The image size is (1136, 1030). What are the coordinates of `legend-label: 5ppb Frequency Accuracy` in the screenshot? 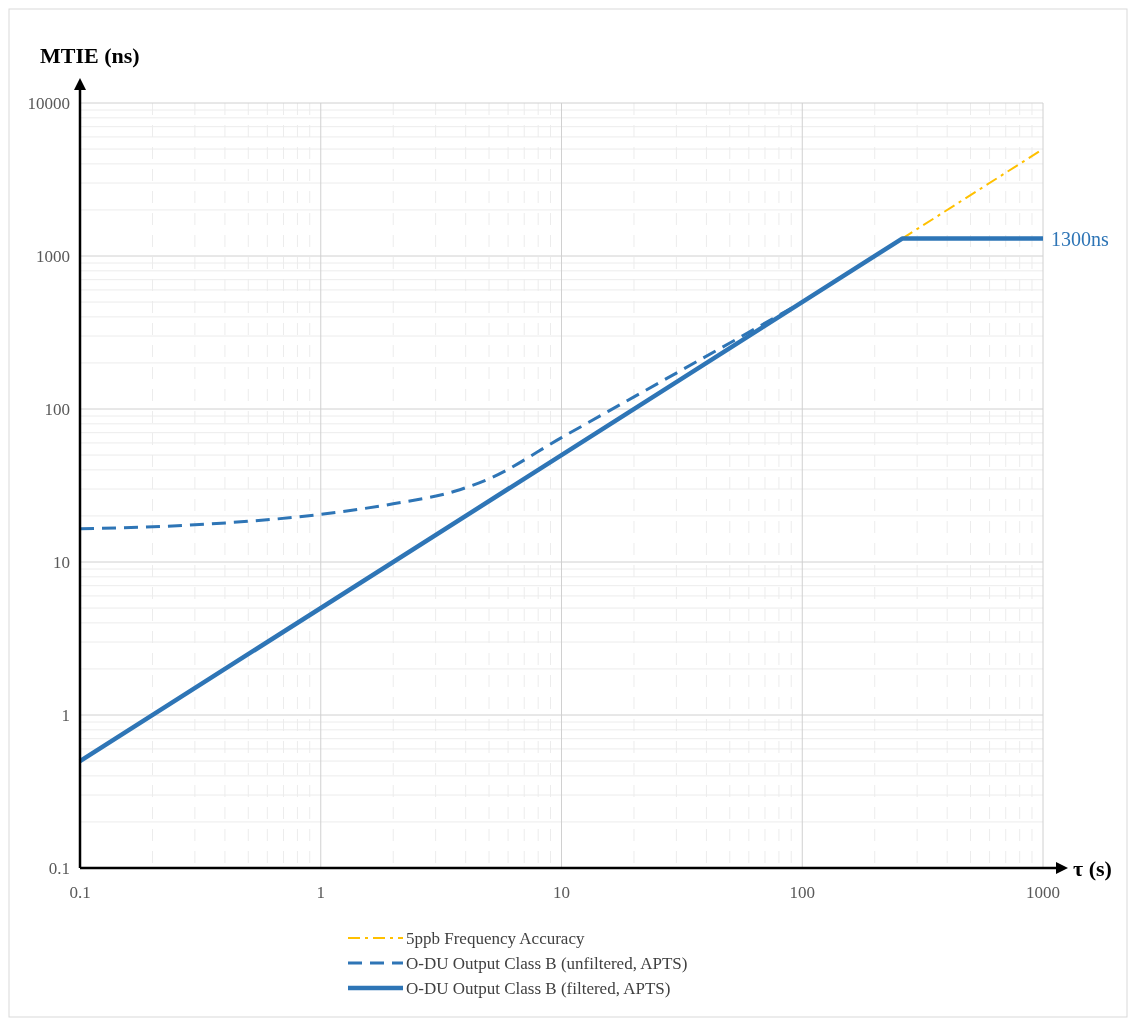 It's located at (495, 938).